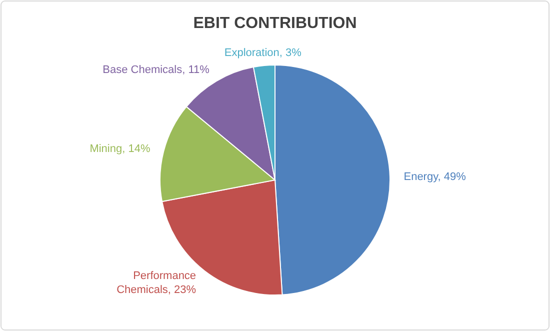 This screenshot has height=331, width=550. I want to click on slice-label: Performance Chemicals, 23%, so click(156, 283).